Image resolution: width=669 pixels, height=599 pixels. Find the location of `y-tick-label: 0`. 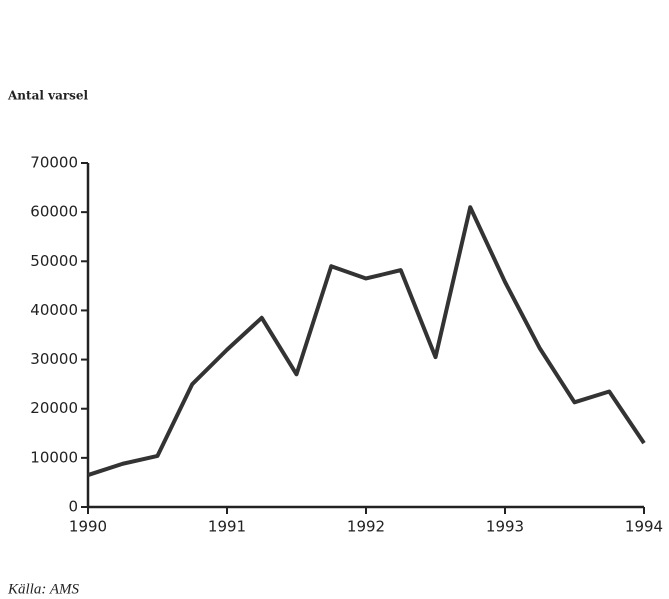

y-tick-label: 0 is located at coordinates (73, 507).